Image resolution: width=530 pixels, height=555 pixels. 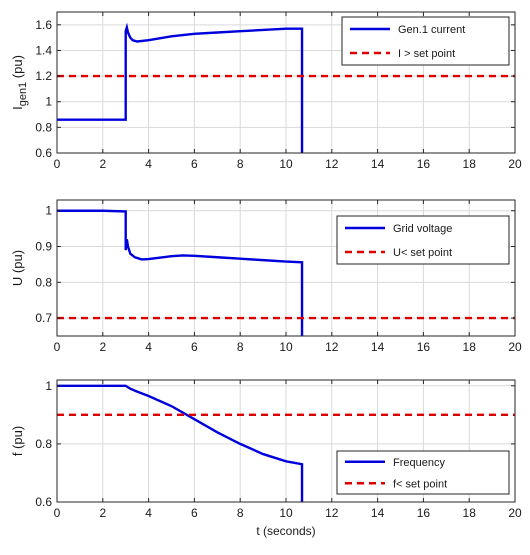 I want to click on x-axis-label: t (seconds), so click(x=285, y=531).